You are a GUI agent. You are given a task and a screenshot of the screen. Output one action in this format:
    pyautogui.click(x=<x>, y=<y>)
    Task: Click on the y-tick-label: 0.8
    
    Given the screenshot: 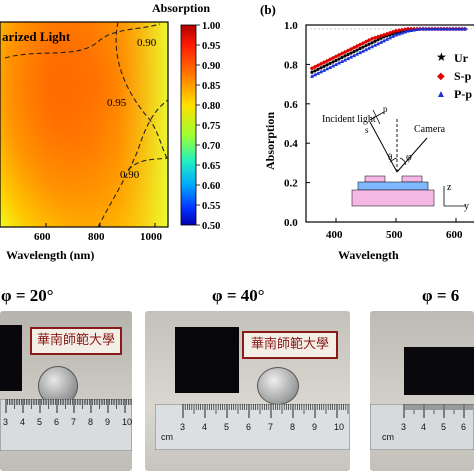 What is the action you would take?
    pyautogui.click(x=291, y=65)
    